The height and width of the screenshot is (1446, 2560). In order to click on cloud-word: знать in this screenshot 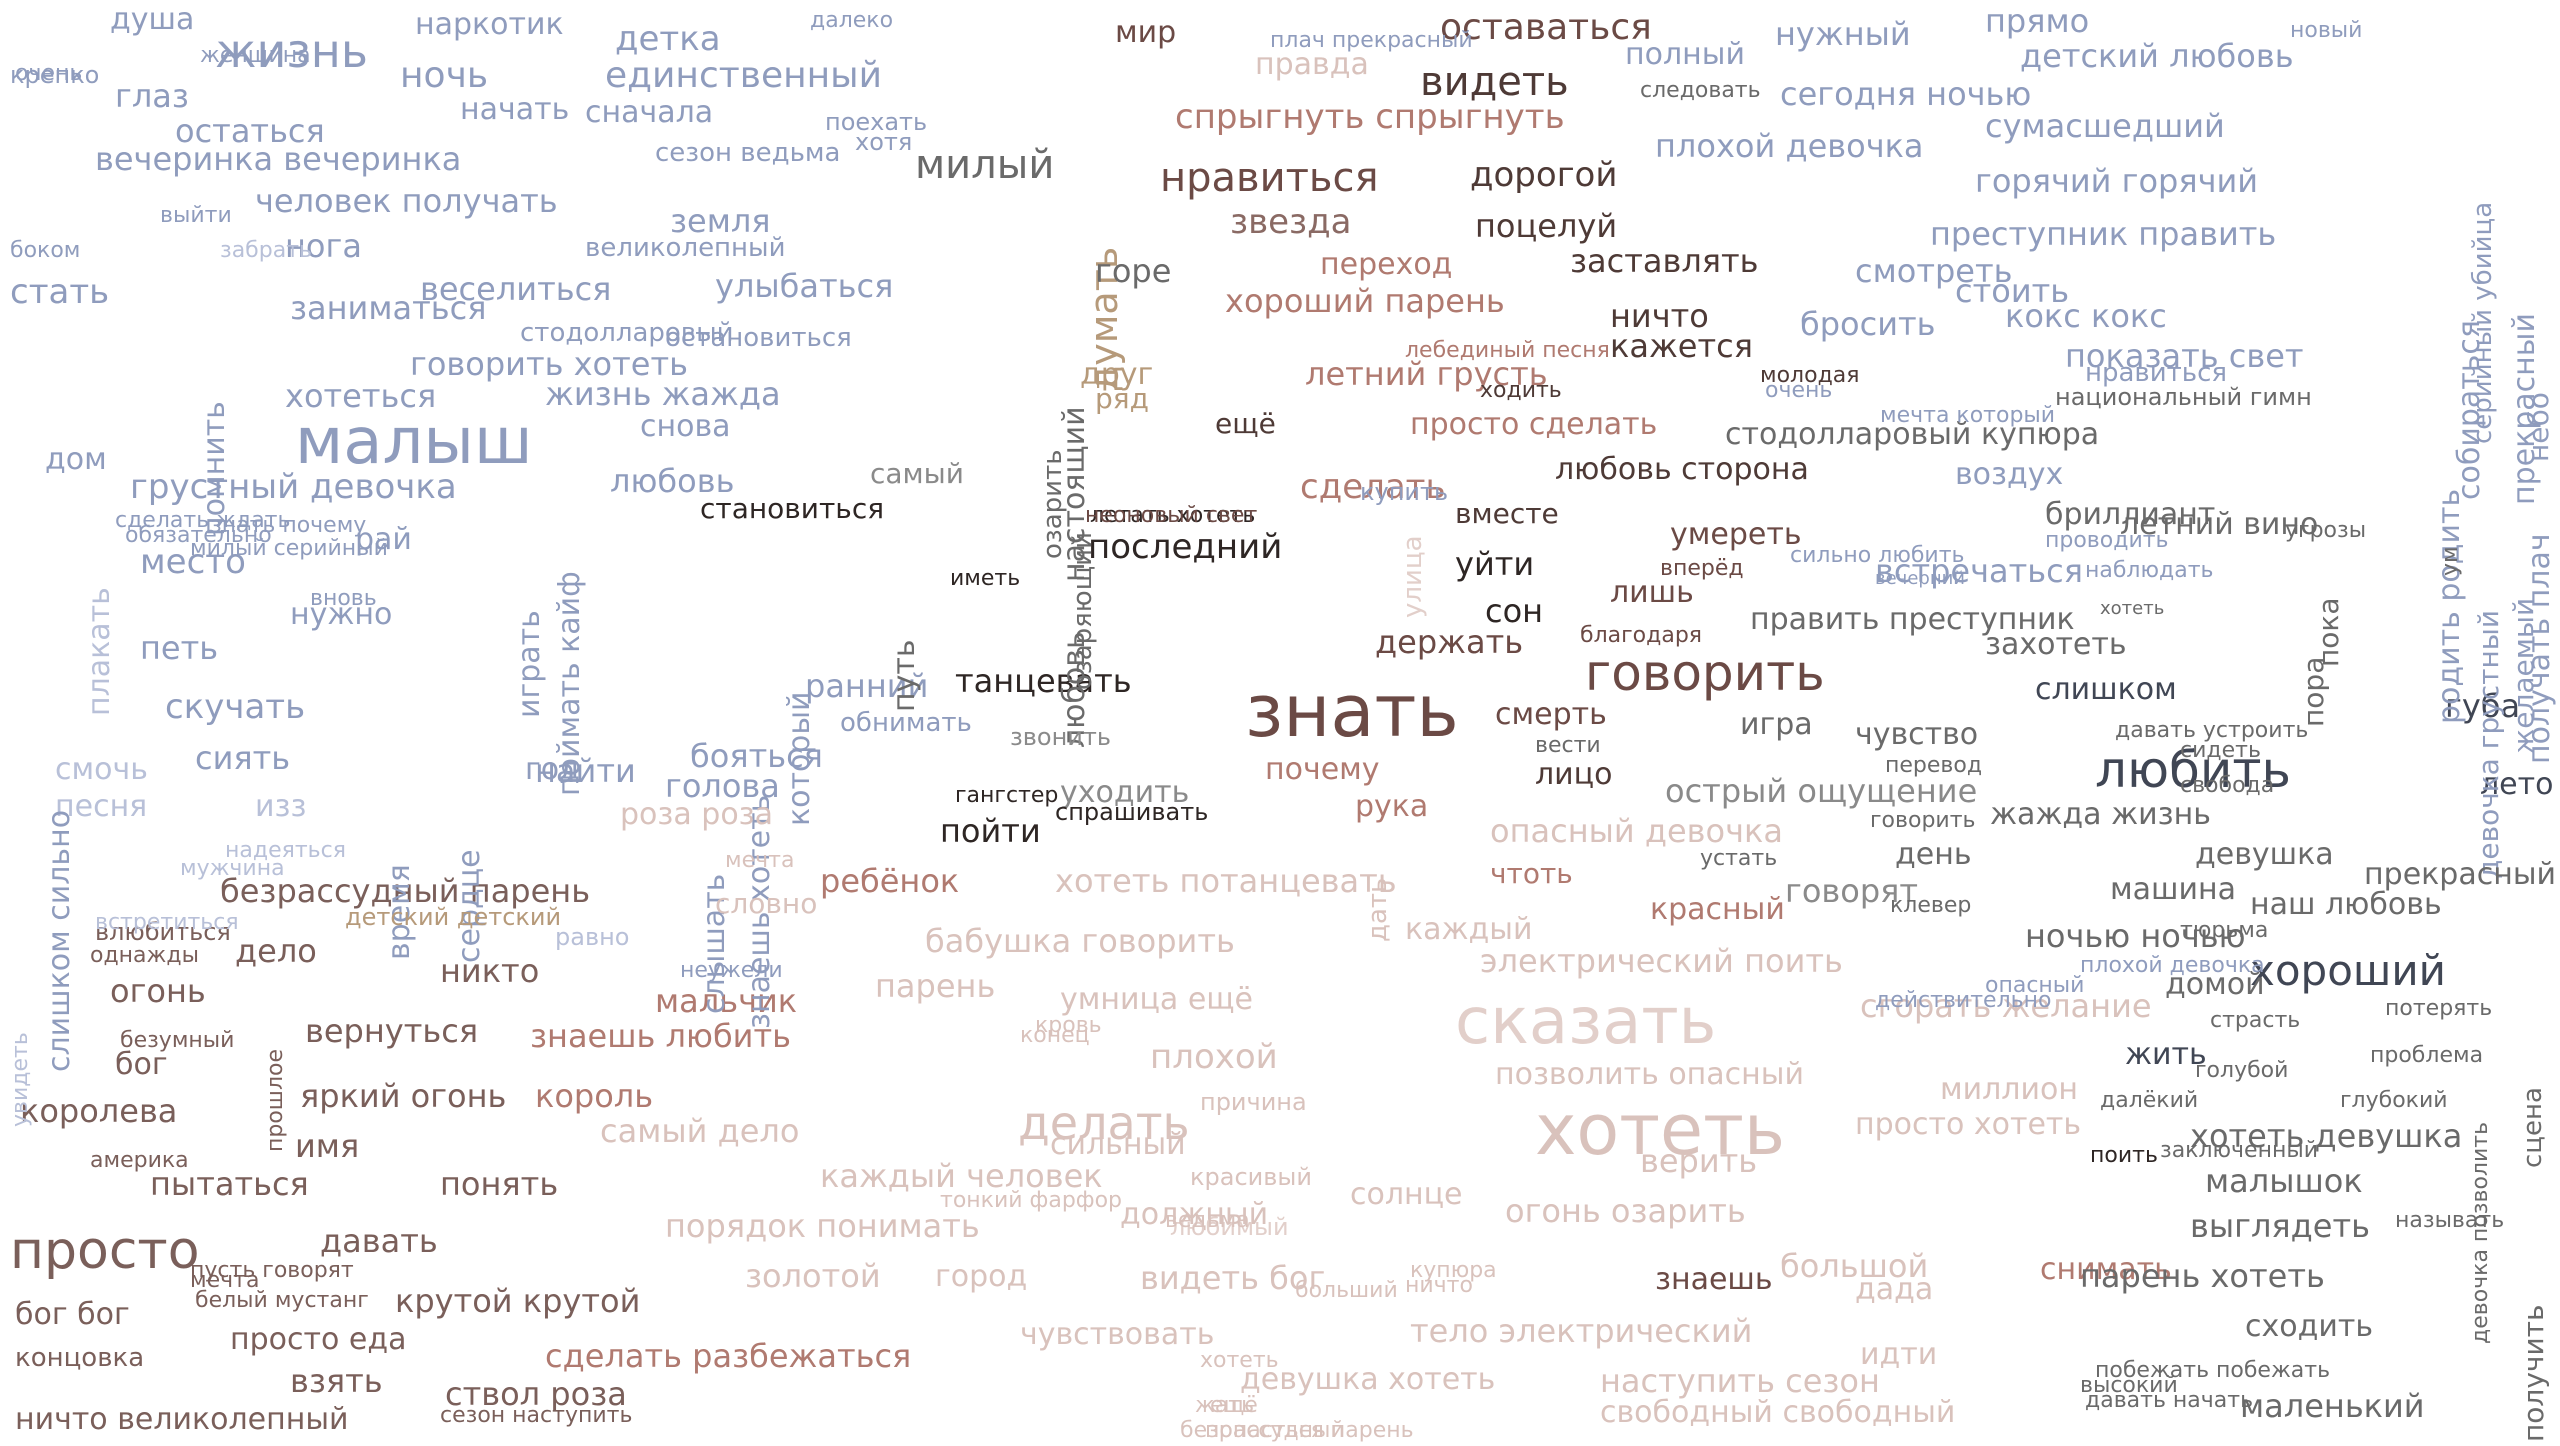, I will do `click(1352, 711)`.